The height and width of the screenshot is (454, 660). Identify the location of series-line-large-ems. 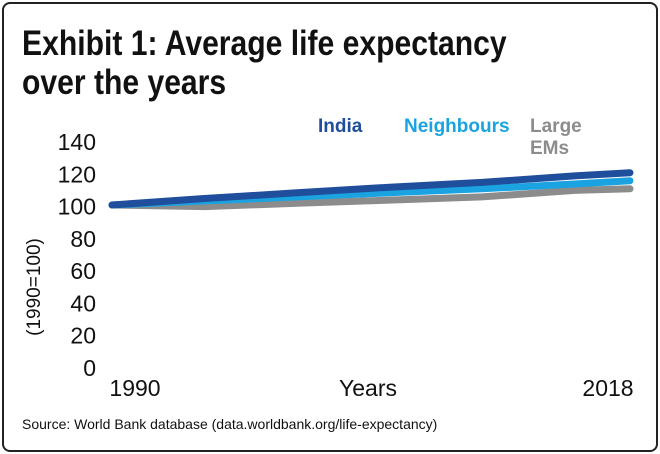
(371, 198).